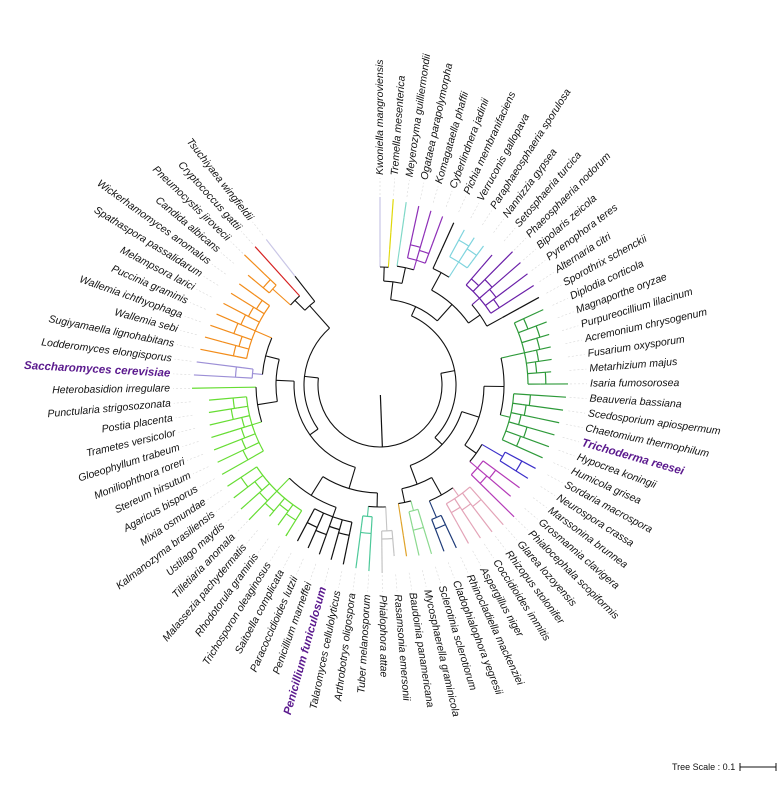  Describe the element at coordinates (364, 644) in the screenshot. I see `leaf-label: Tuber melanosporum` at that location.